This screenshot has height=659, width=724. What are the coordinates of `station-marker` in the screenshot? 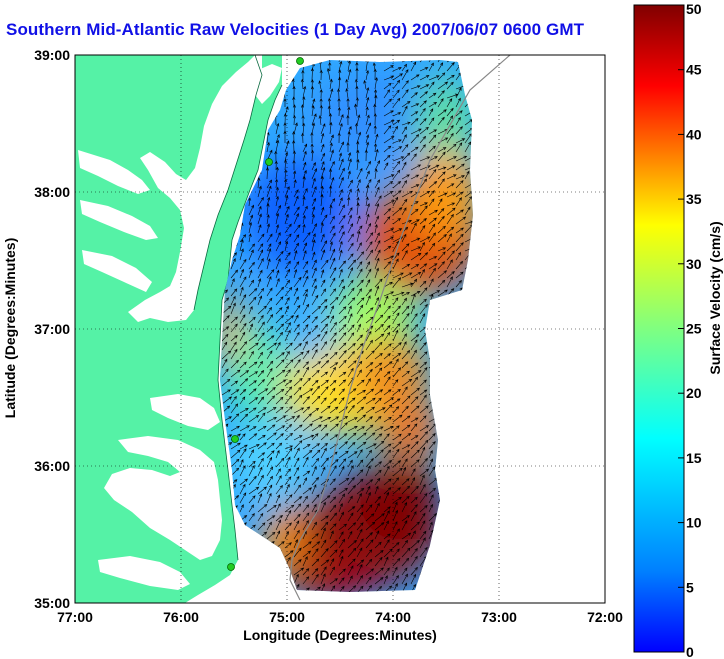 It's located at (235, 439).